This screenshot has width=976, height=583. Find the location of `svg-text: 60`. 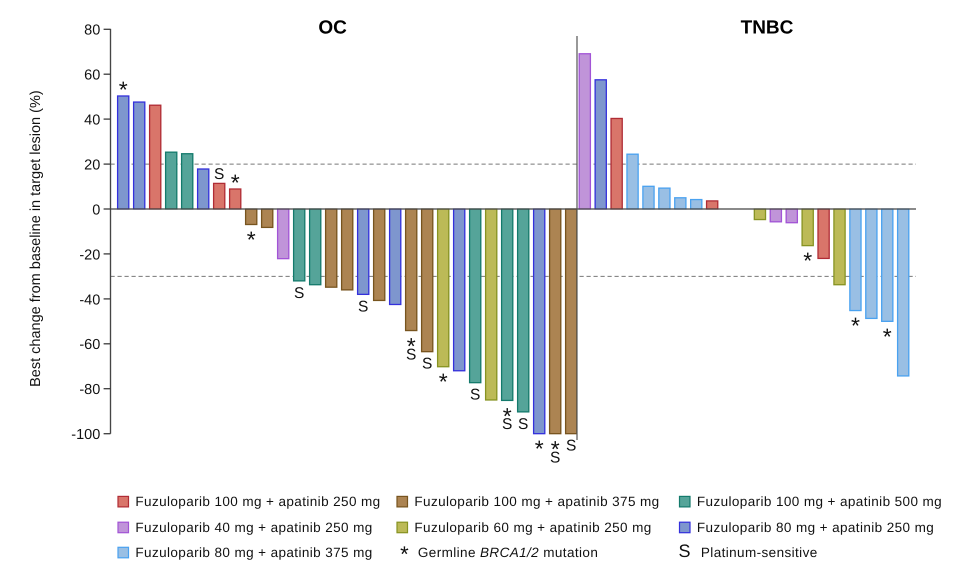

svg-text: 60 is located at coordinates (92, 76).